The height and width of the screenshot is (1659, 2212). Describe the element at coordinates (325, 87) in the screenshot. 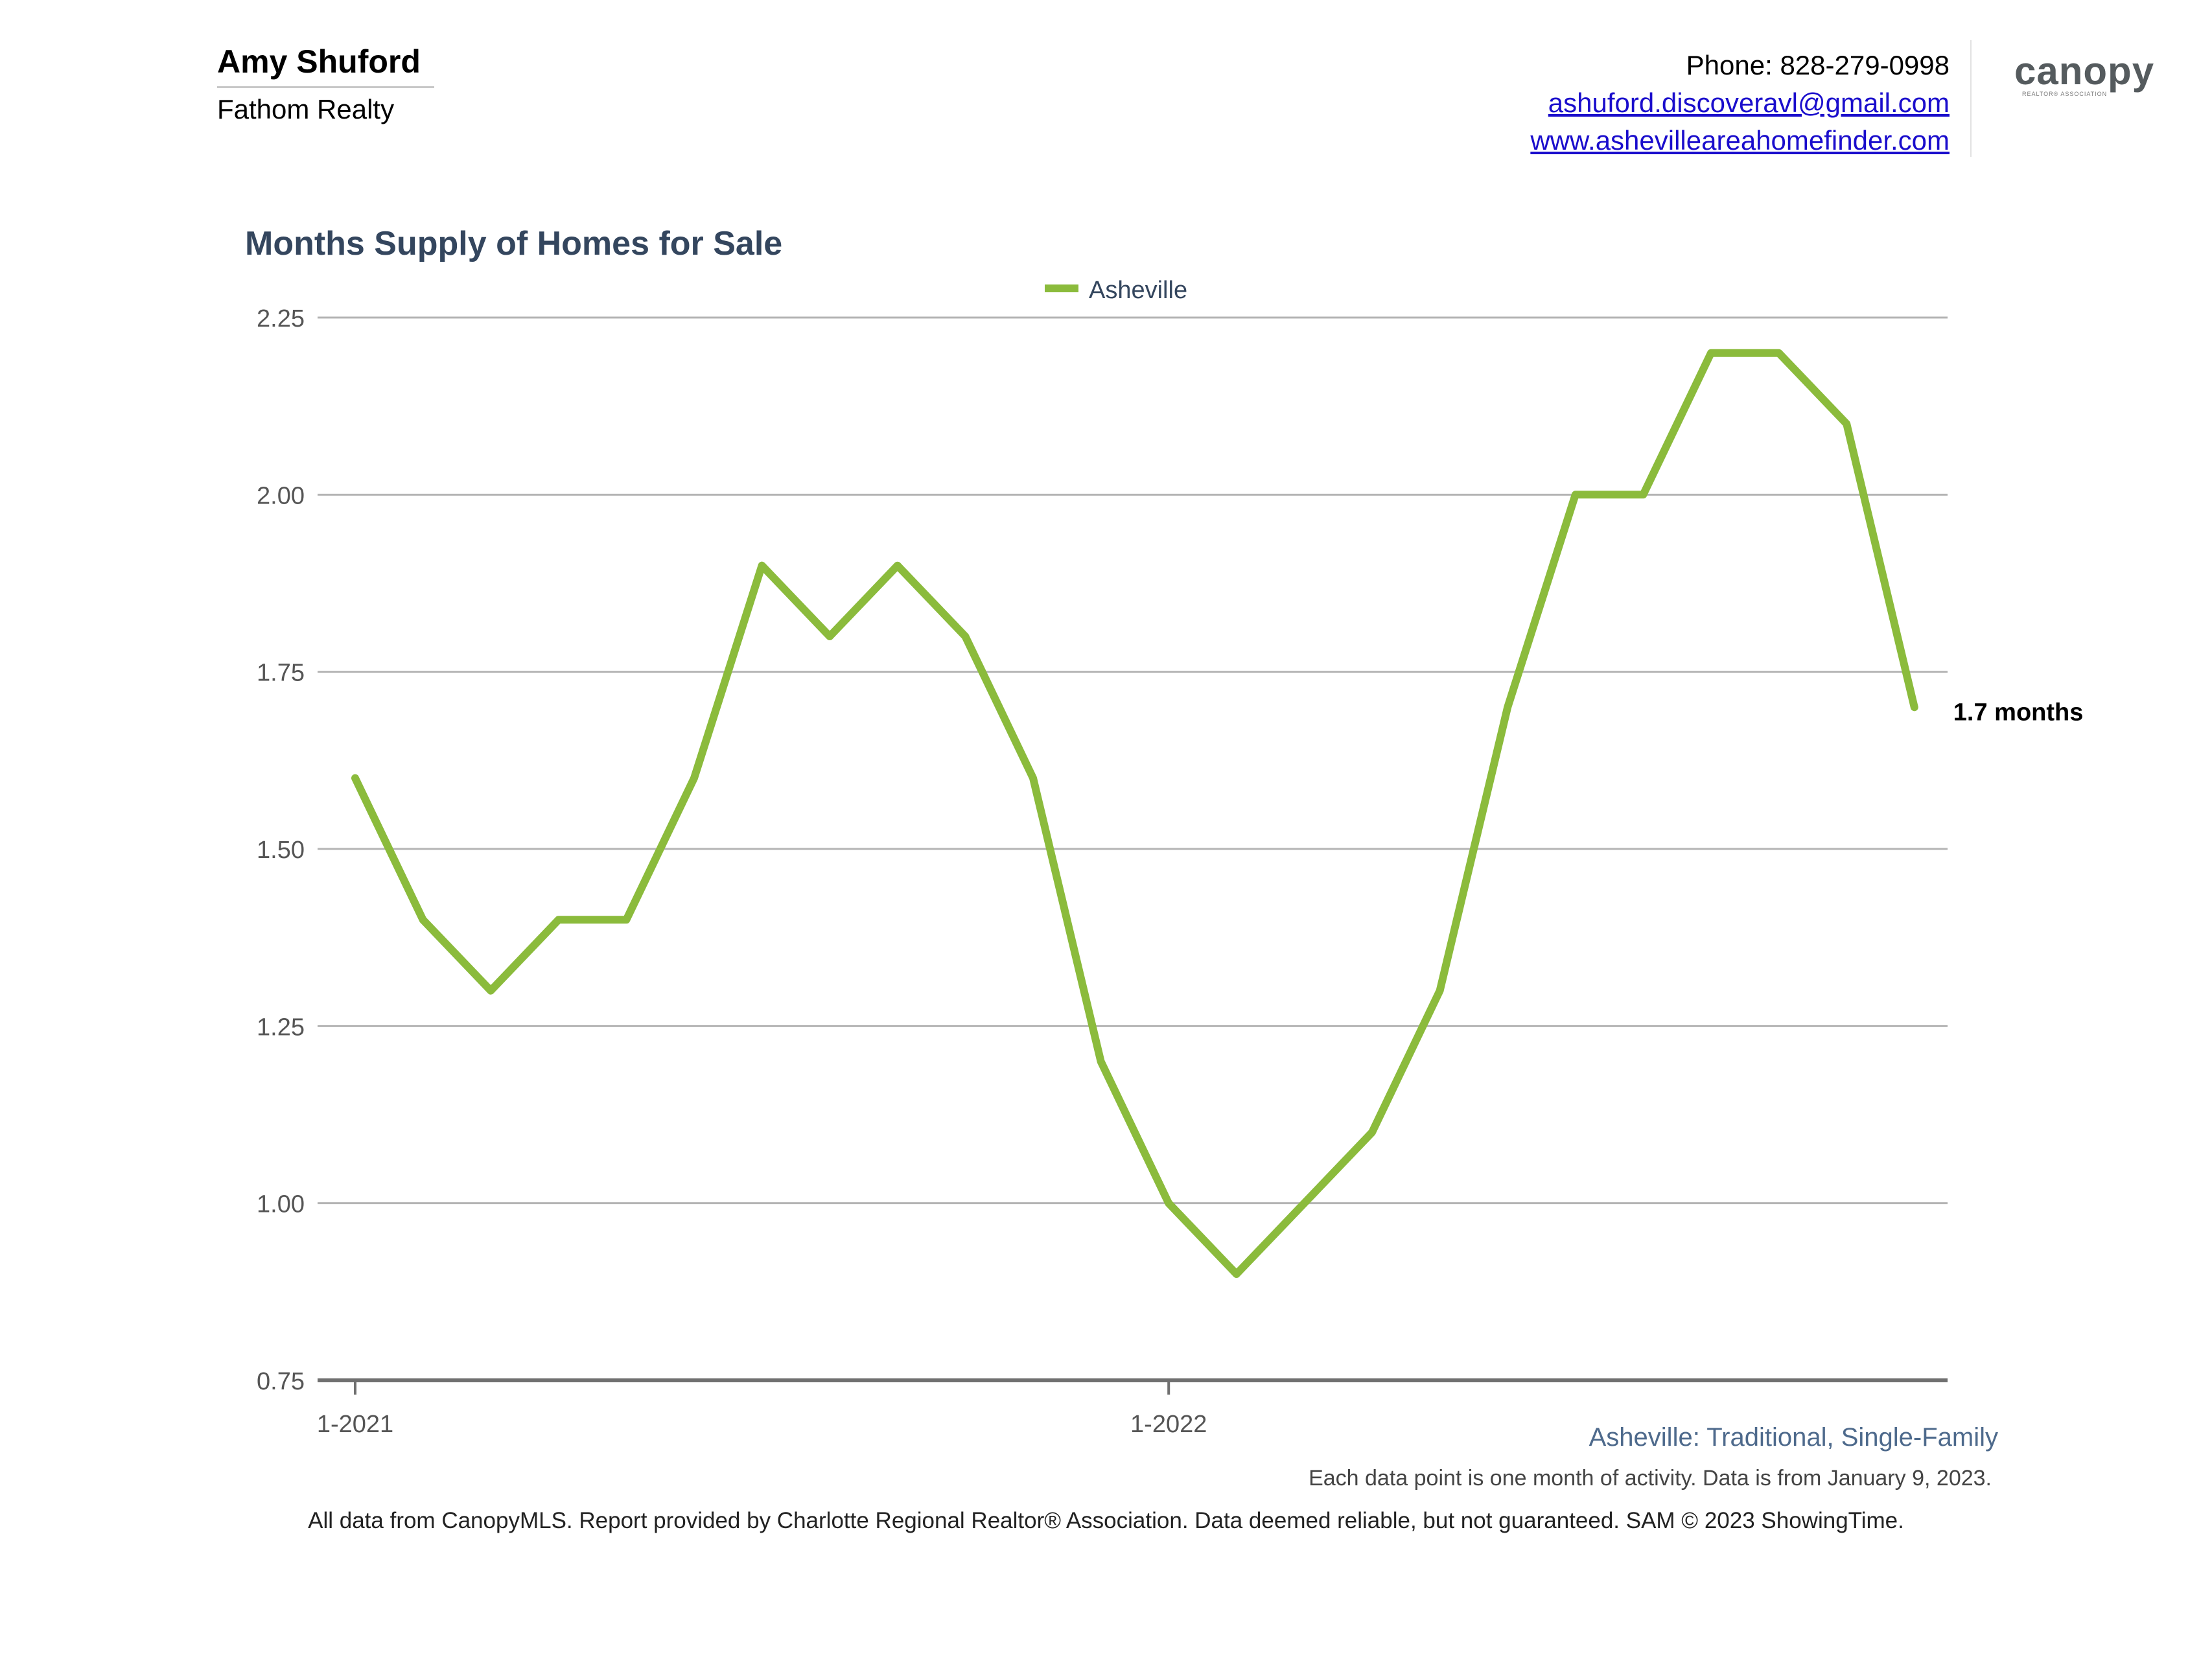

I see `agent-name-divider` at that location.